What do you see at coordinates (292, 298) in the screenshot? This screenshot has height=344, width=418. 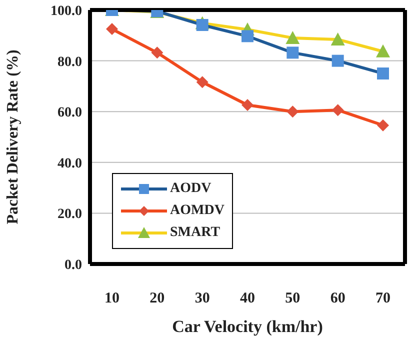 I see `x-tick-label: 50` at bounding box center [292, 298].